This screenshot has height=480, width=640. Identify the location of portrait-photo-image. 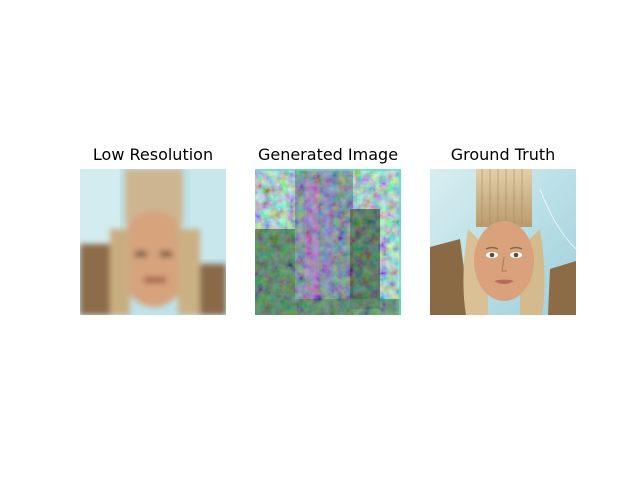
(503, 242).